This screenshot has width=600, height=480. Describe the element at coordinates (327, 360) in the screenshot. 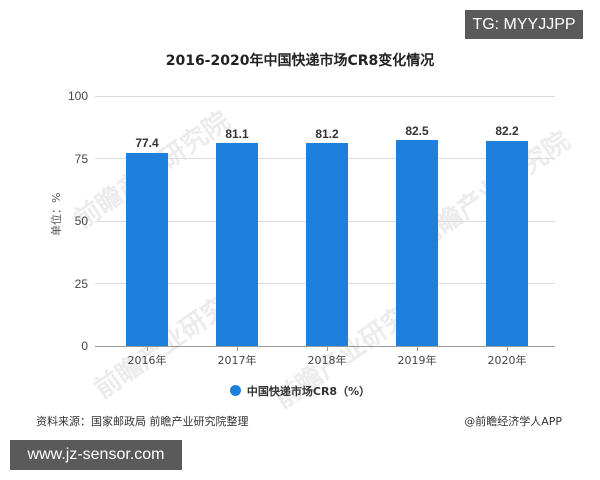

I see `x-tick-2018: 2018年` at that location.